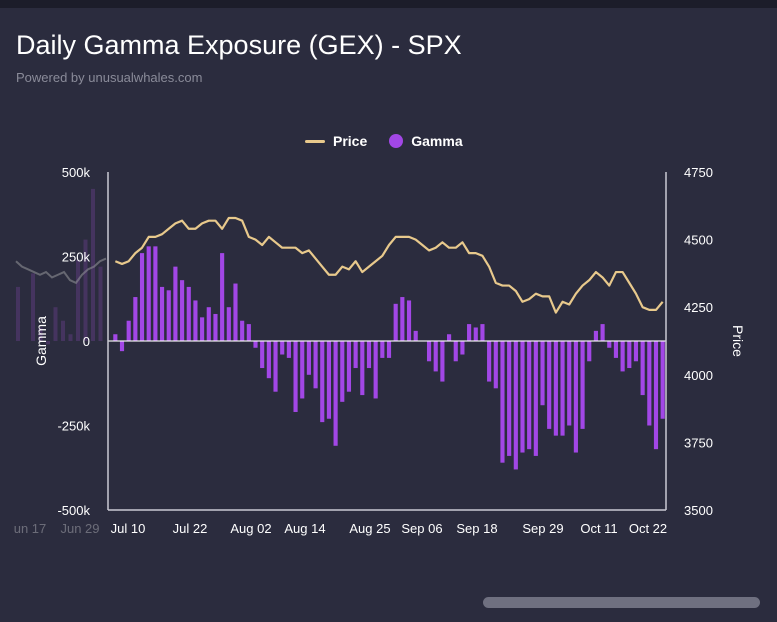 Image resolution: width=777 pixels, height=622 pixels. What do you see at coordinates (389, 265) in the screenshot?
I see `price-line` at bounding box center [389, 265].